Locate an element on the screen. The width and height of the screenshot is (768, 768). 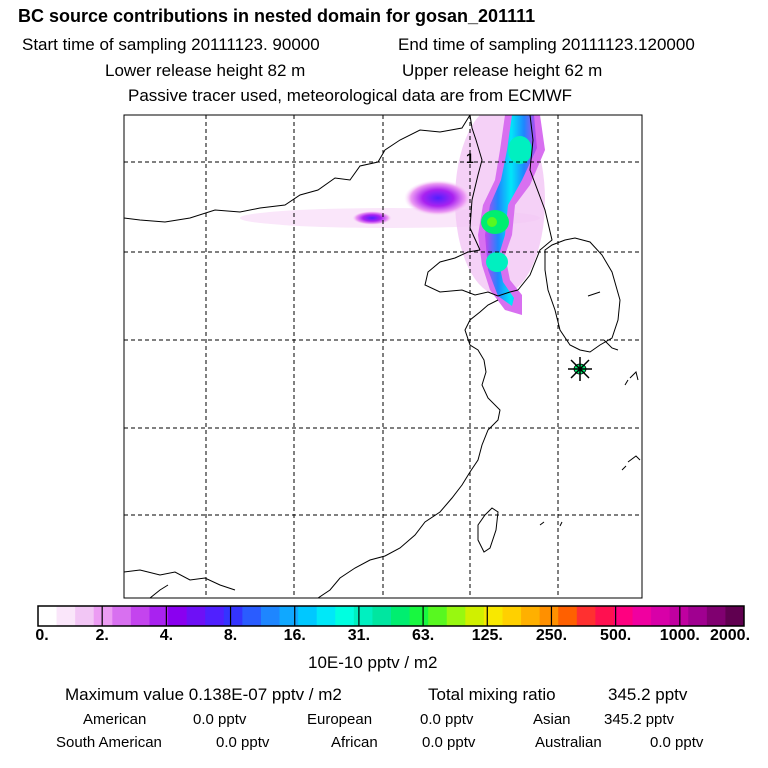
colorbar-tick-label: 16. is located at coordinates (294, 635).